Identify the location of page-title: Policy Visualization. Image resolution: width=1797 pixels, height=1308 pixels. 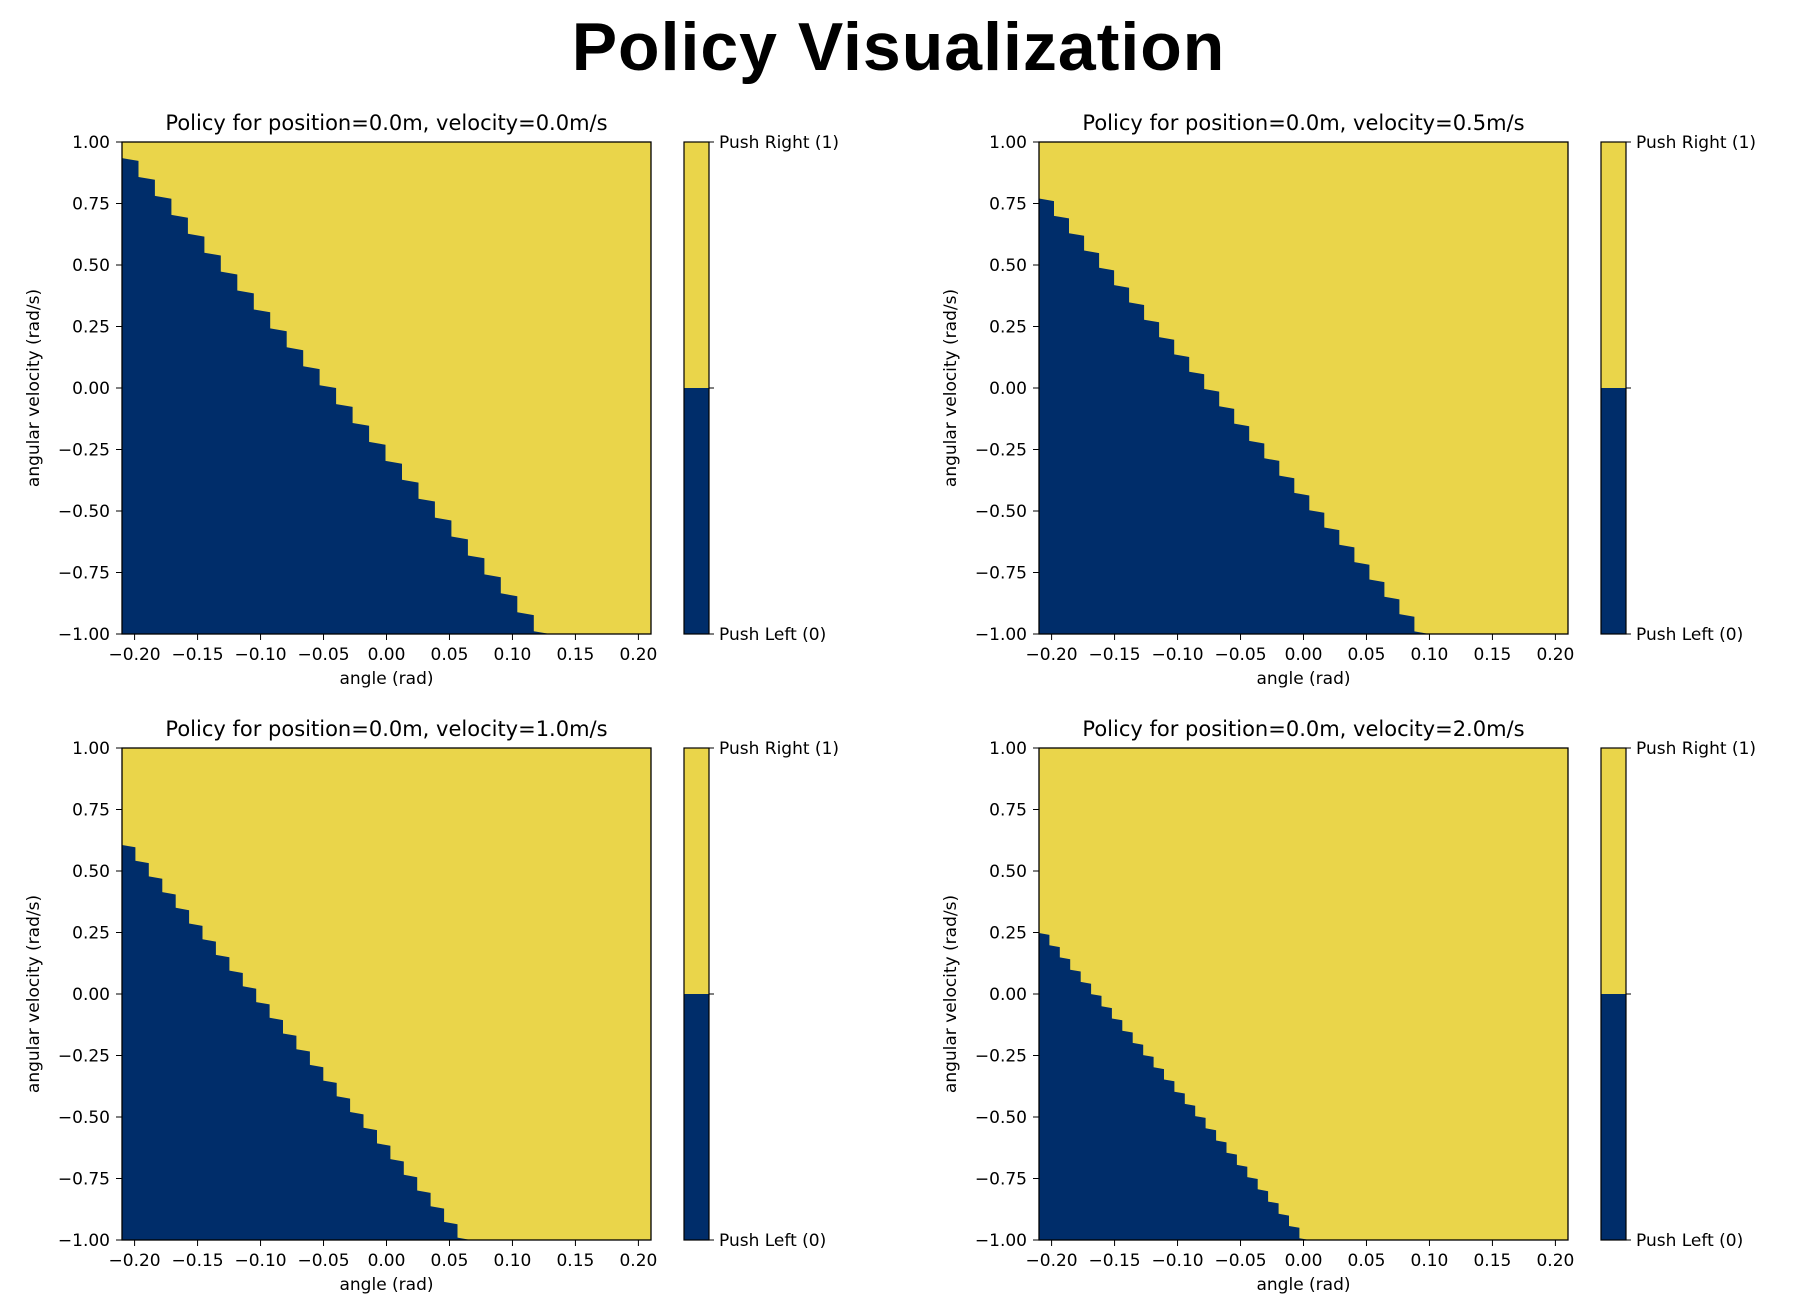
(898, 47).